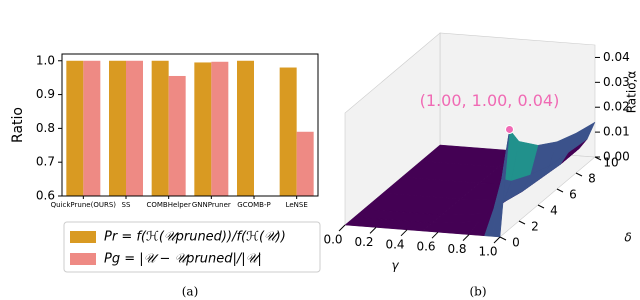 This screenshot has width=640, height=300. I want to click on highlight-point, so click(509, 129).